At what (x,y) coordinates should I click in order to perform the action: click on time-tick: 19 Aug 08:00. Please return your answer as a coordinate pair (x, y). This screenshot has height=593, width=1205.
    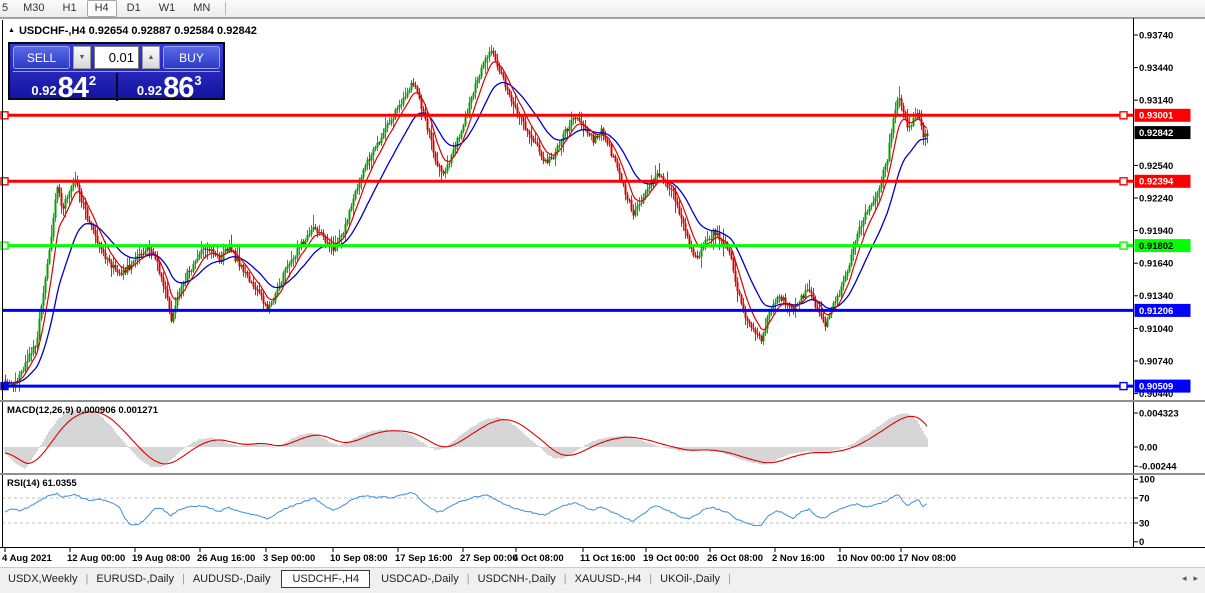
    Looking at the image, I should click on (161, 558).